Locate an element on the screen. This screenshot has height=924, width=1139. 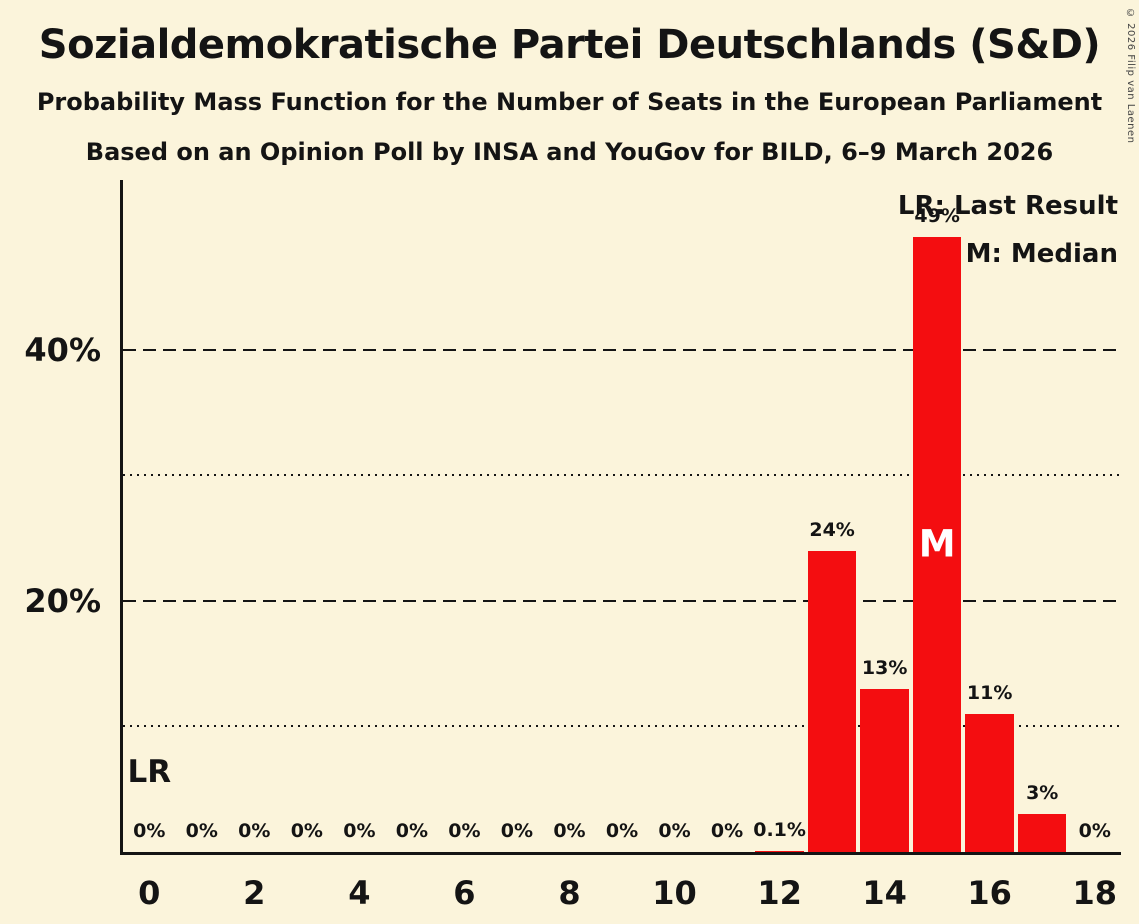
gridline-40pct is located at coordinates (622, 349).